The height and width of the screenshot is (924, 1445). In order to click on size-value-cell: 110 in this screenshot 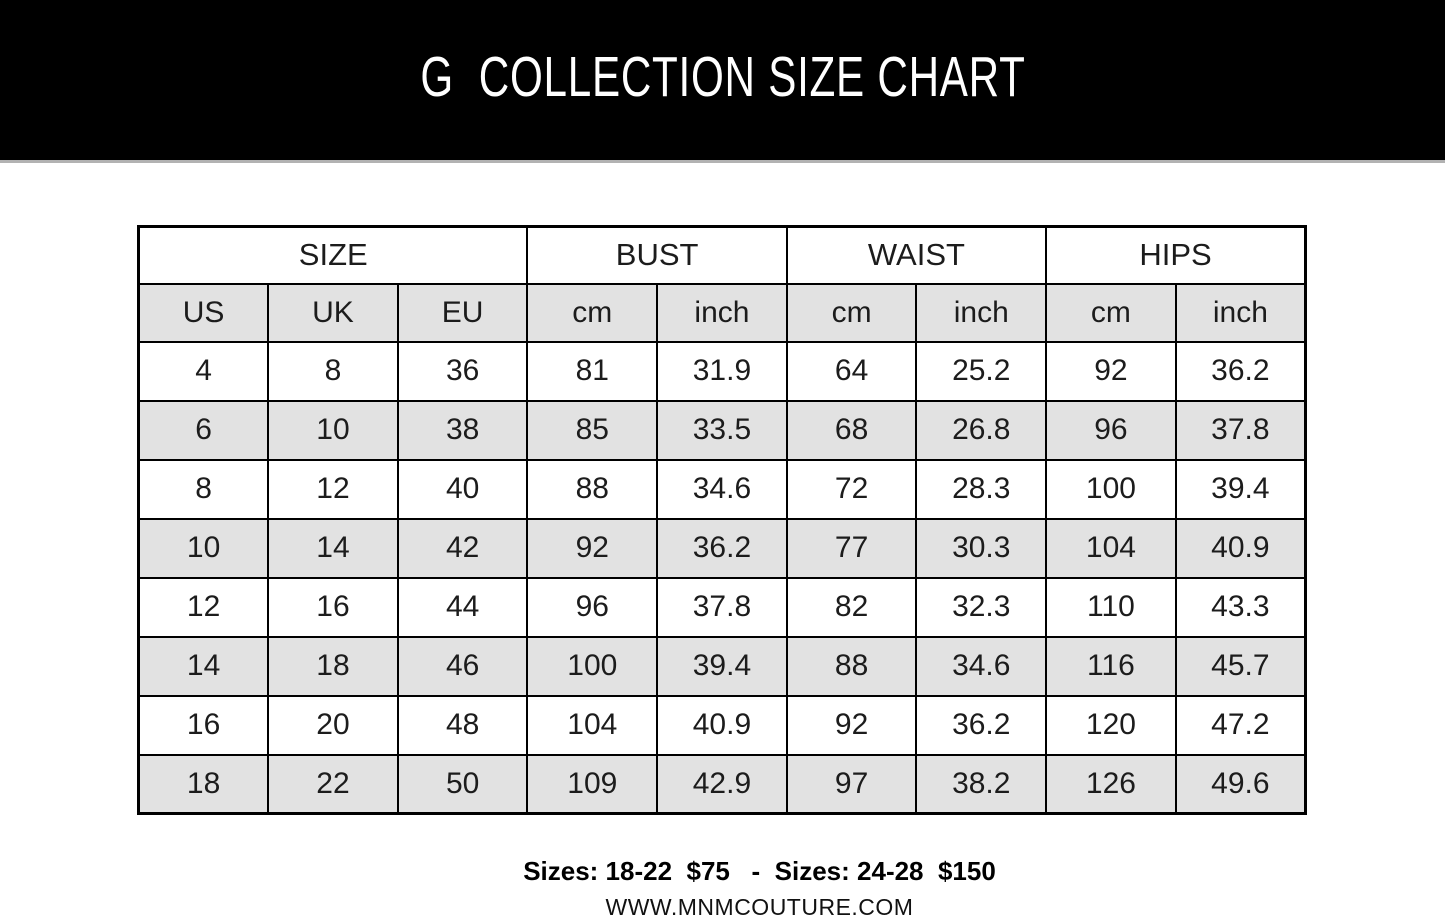, I will do `click(1111, 607)`.